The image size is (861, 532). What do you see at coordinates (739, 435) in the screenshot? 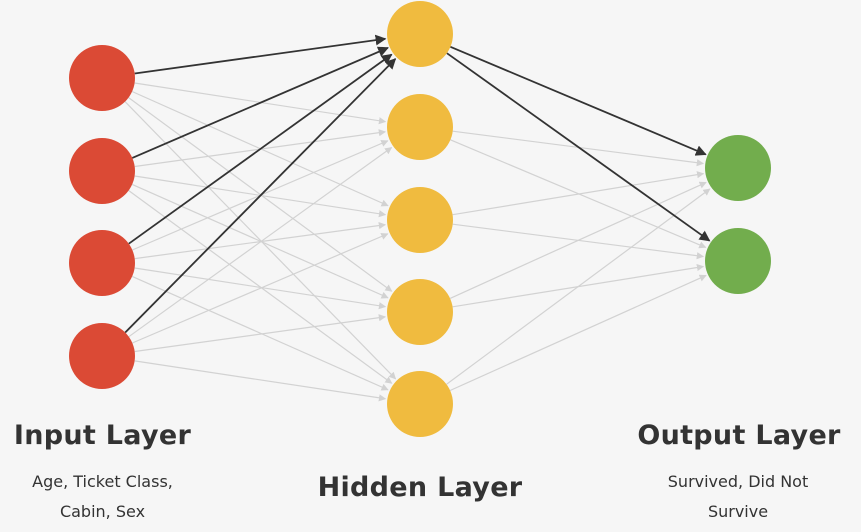
I see `output-layer-title: Output Layer` at bounding box center [739, 435].